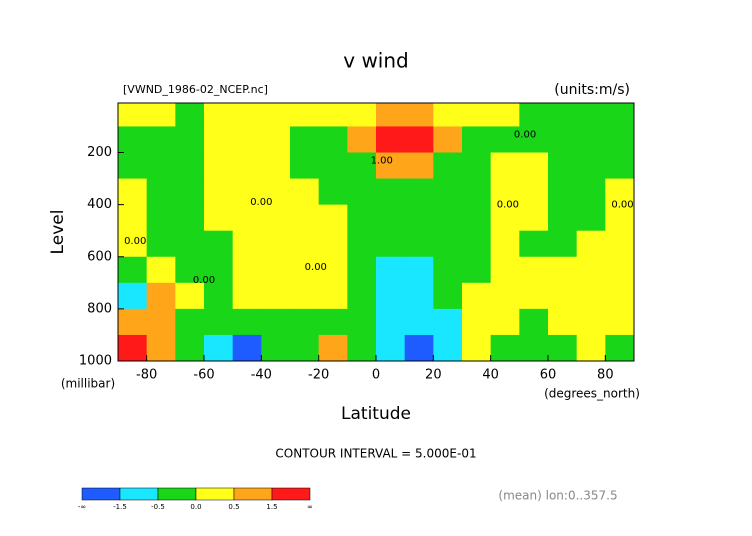  Describe the element at coordinates (382, 160) in the screenshot. I see `contour-label: 1.00` at that location.